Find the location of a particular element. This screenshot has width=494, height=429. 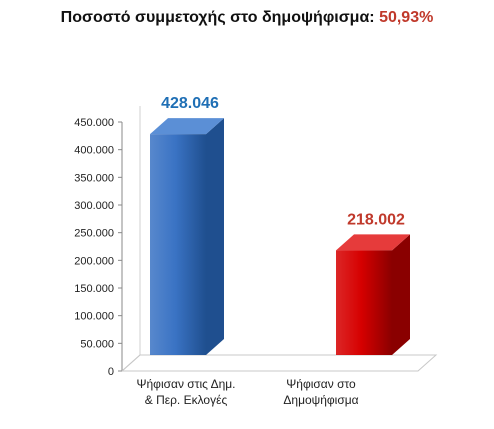

y-tick-label: 250.000 is located at coordinates (94, 234).